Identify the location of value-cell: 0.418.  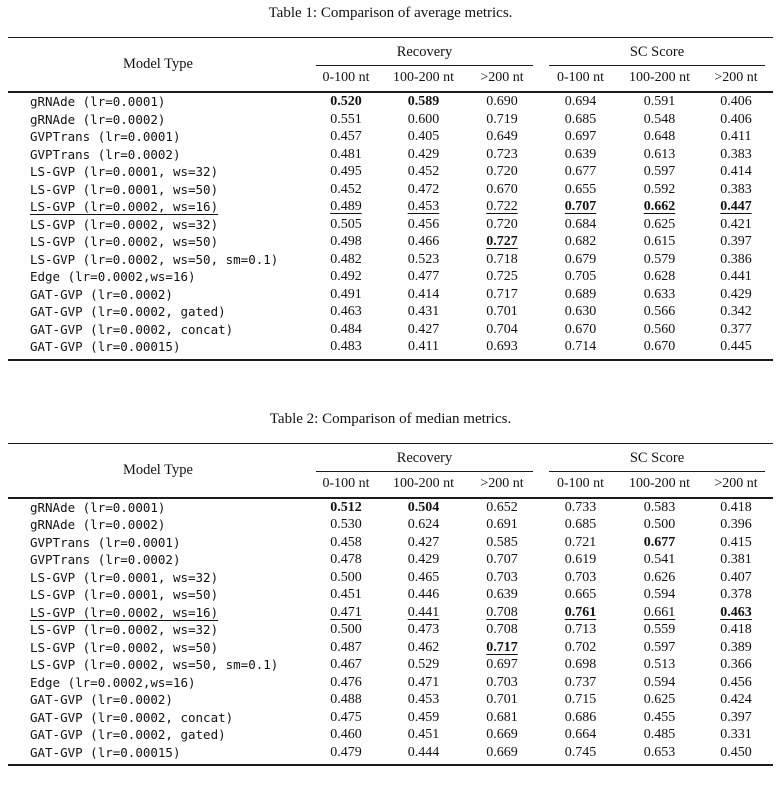
(736, 629).